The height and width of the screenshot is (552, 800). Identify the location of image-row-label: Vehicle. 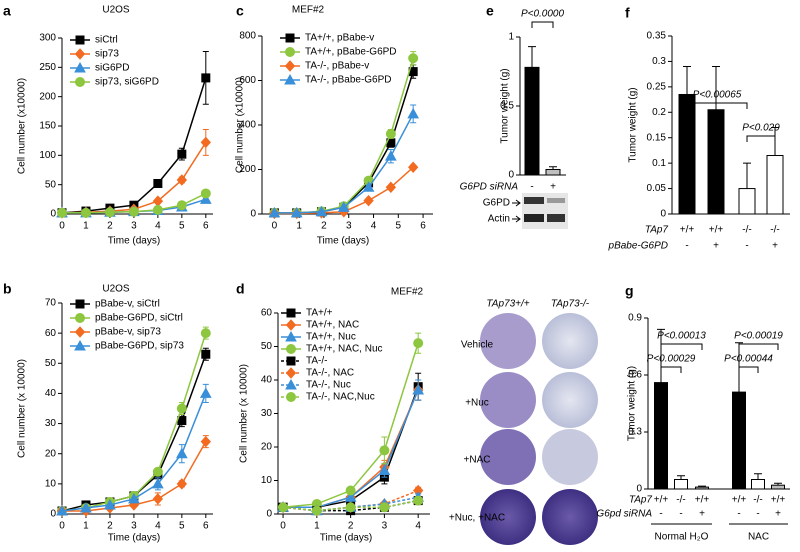
(477, 345).